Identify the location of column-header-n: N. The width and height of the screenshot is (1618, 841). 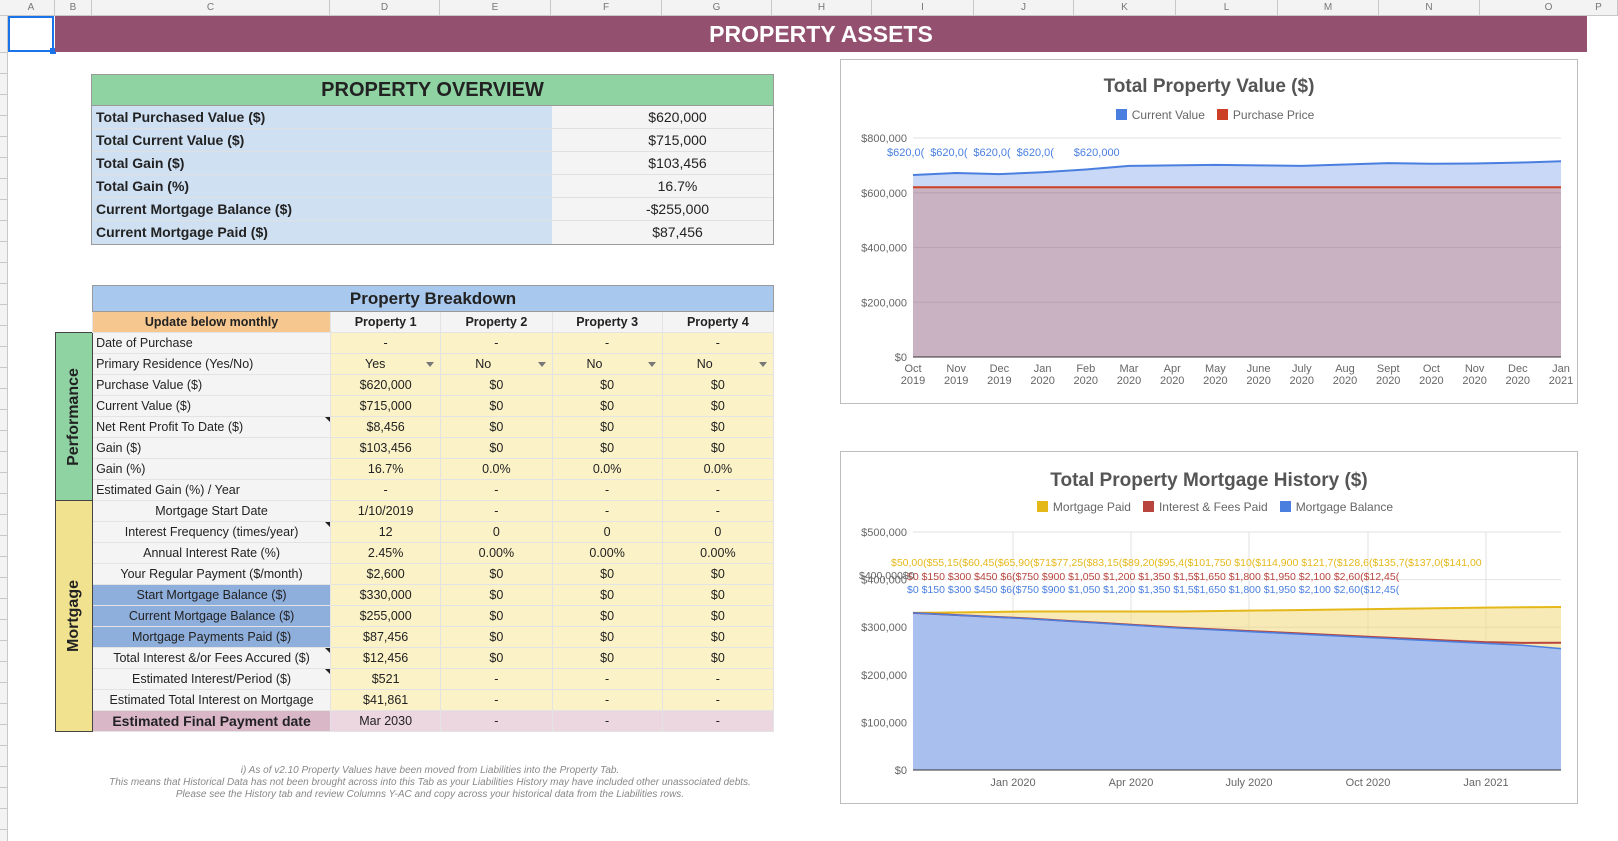
(1429, 8).